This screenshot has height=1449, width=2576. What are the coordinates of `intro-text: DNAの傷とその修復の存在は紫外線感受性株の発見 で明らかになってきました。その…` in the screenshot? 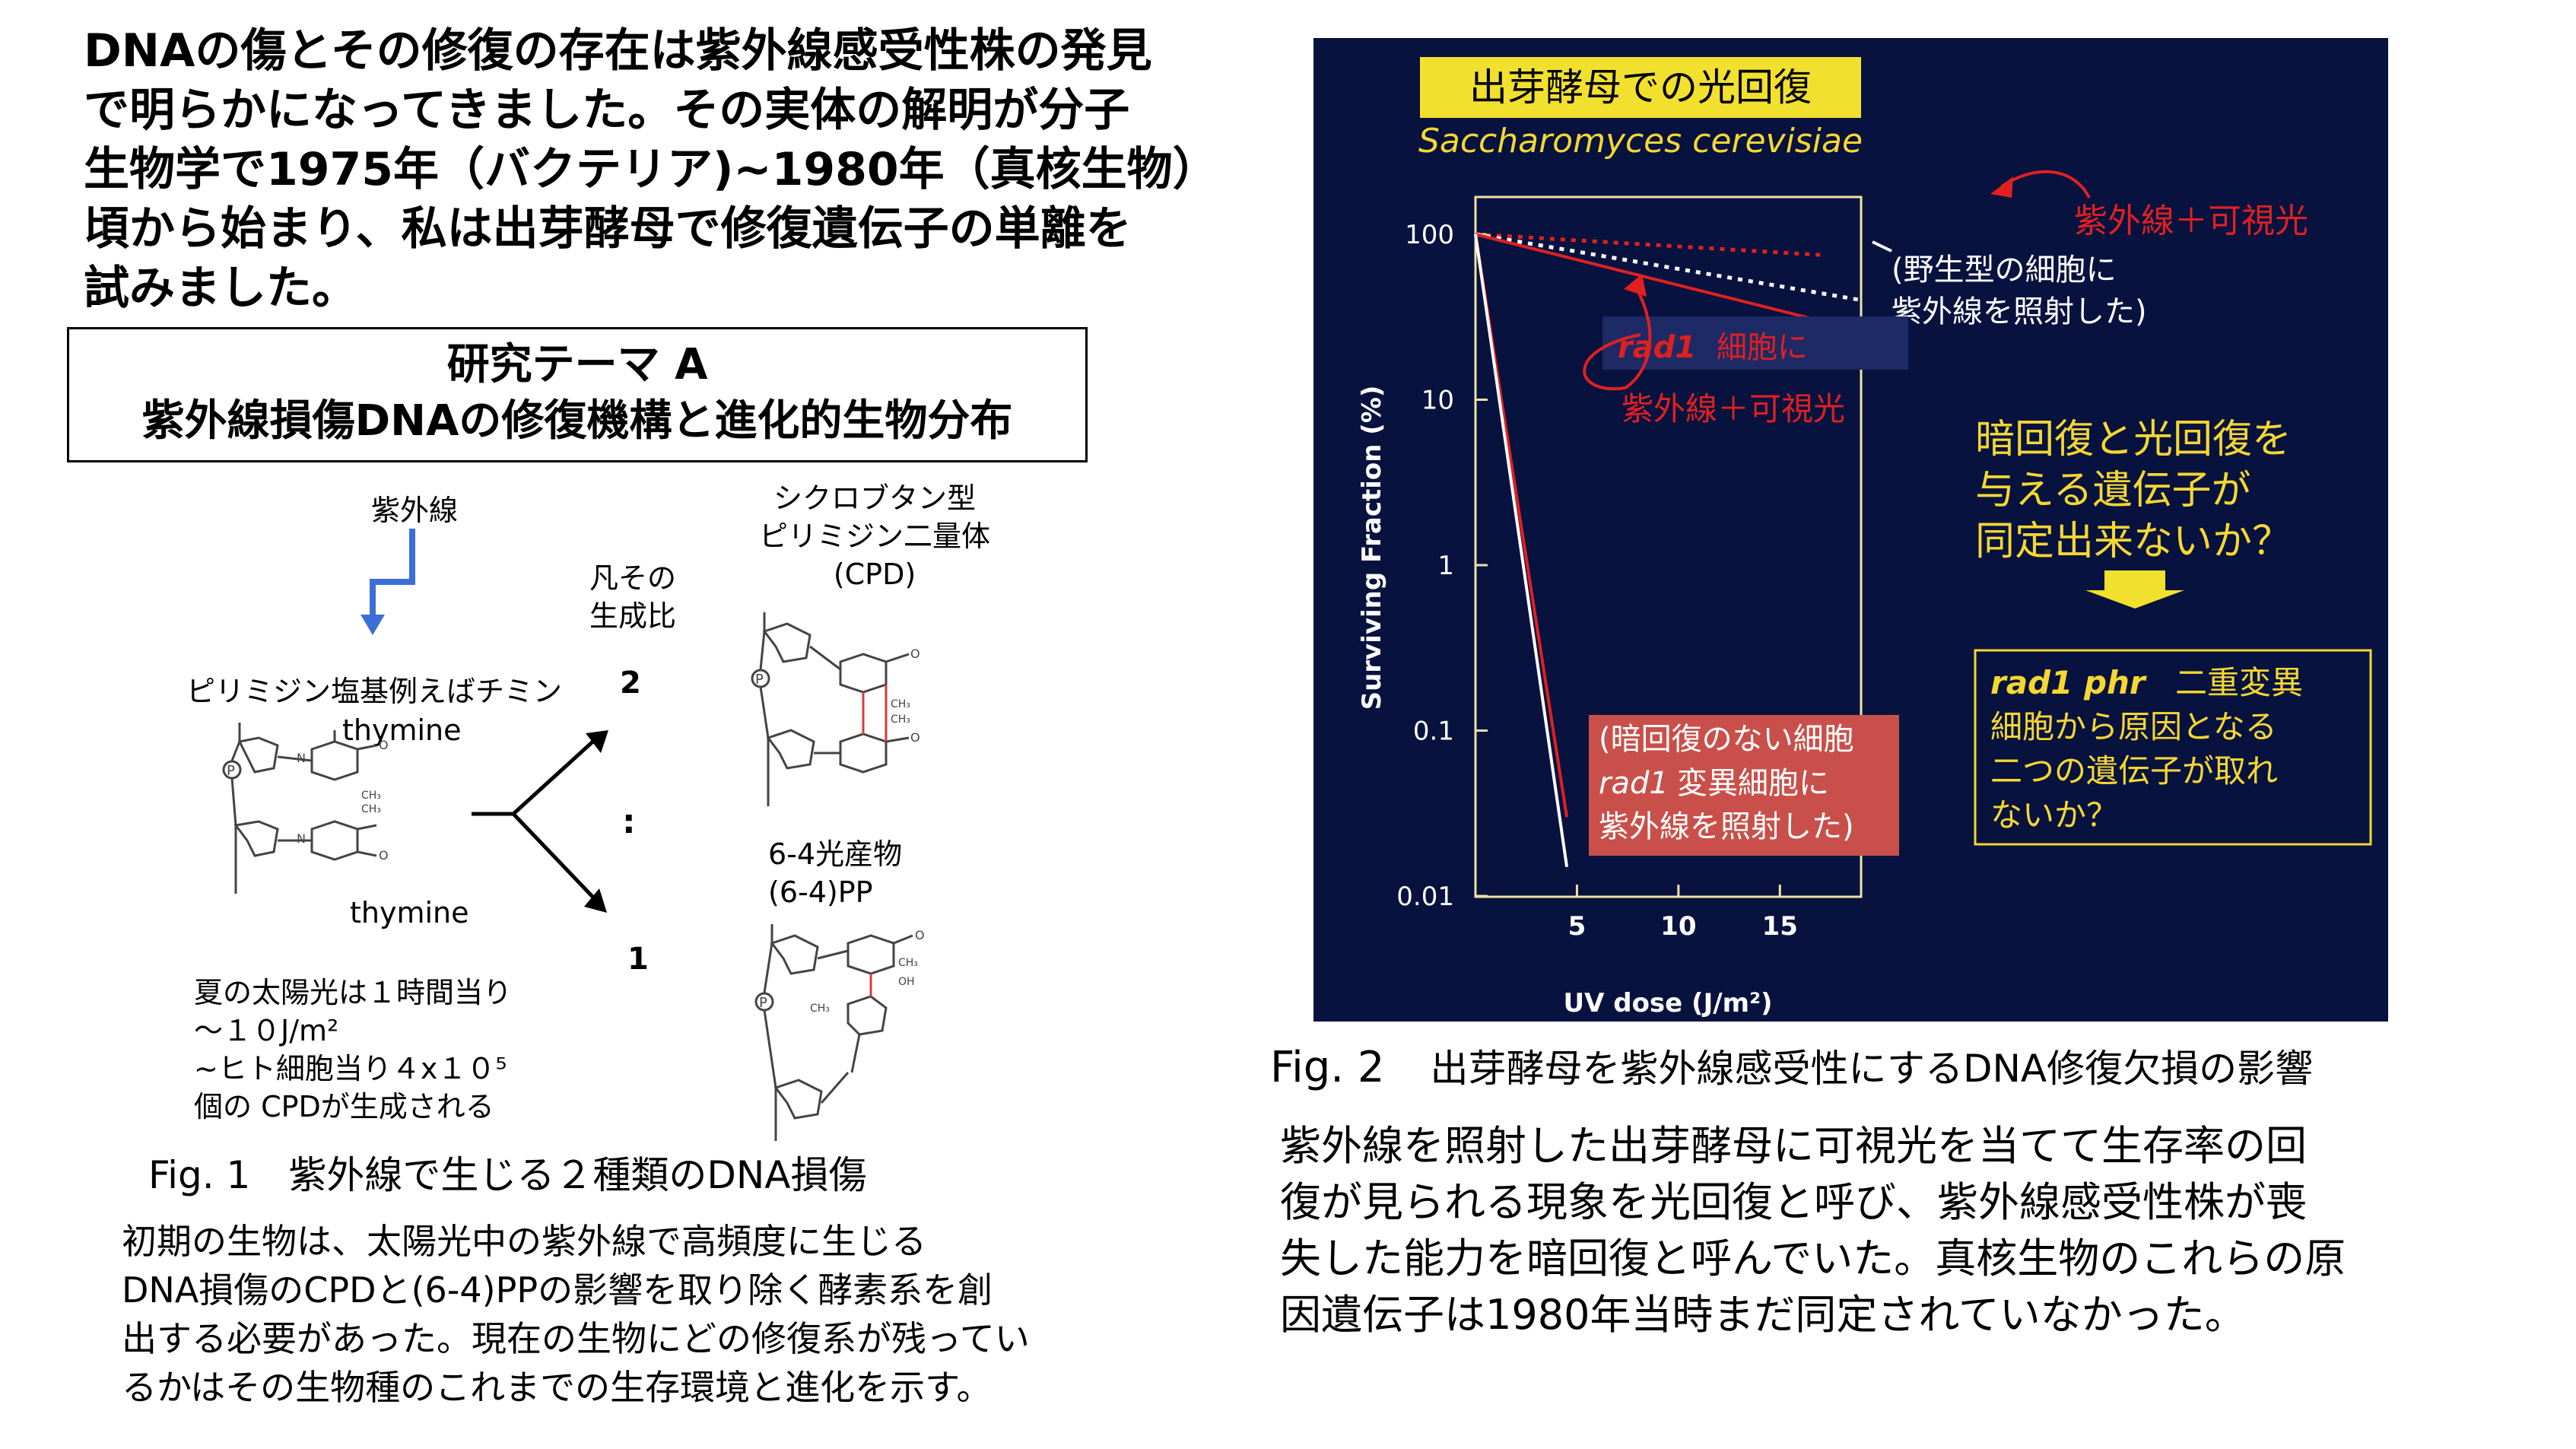 It's located at (662, 169).